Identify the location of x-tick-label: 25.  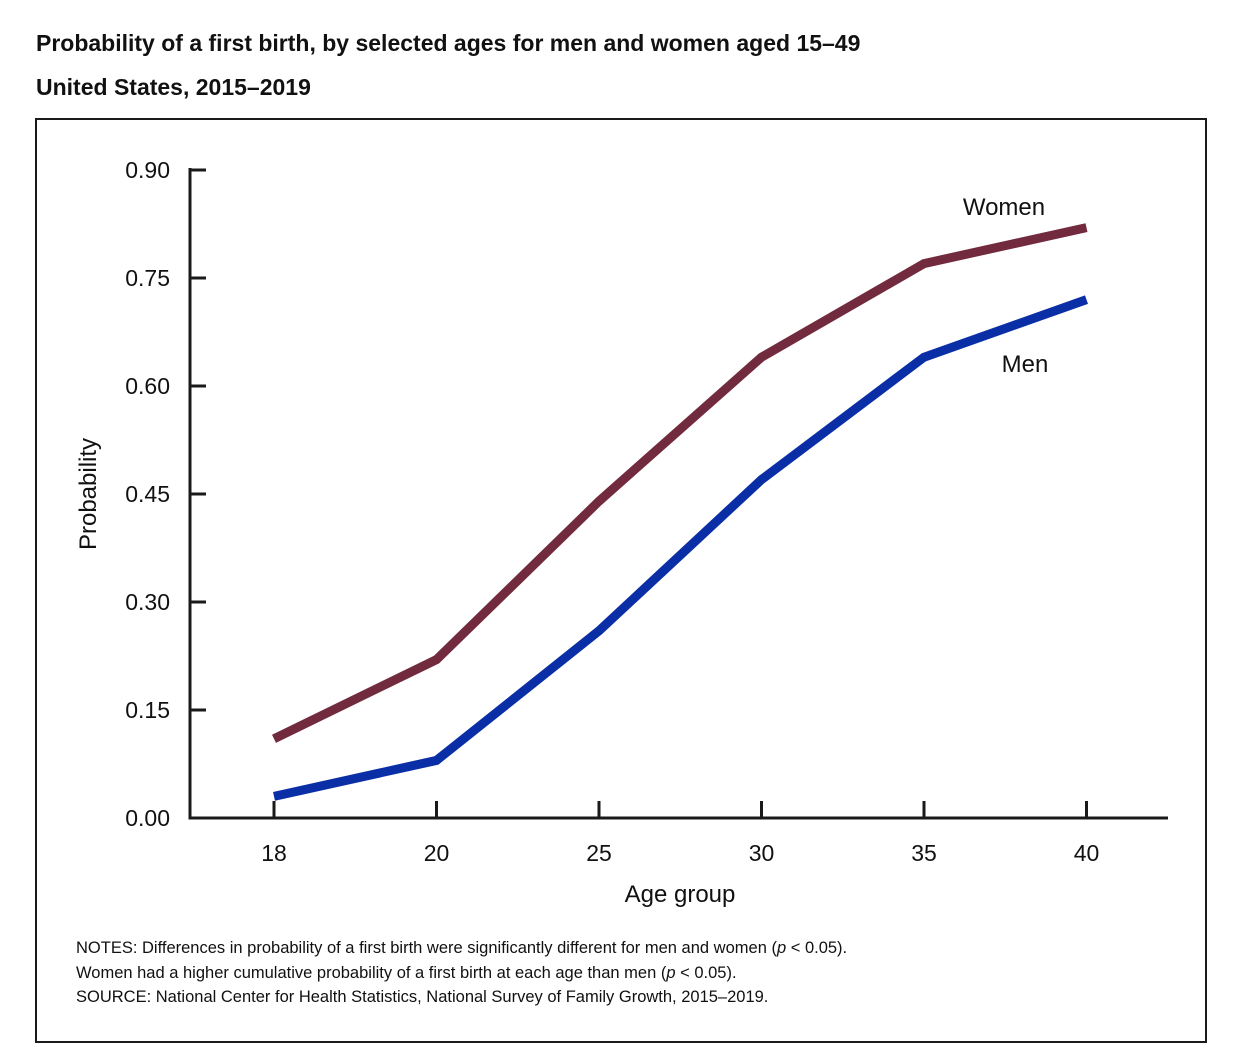
(599, 853).